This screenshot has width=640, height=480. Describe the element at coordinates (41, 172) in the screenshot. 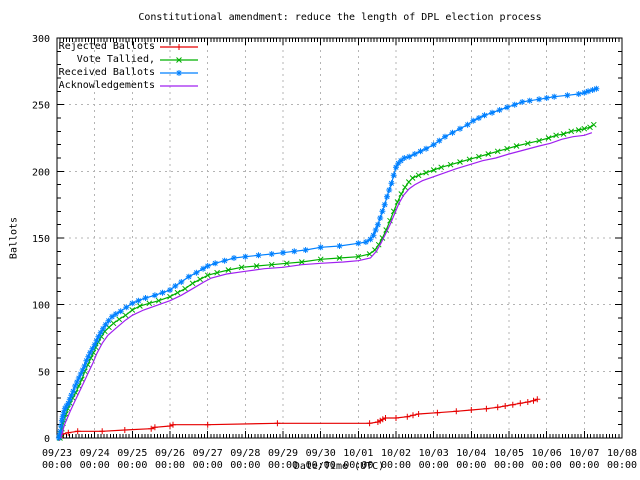

I see `y-tick-label: 200` at that location.